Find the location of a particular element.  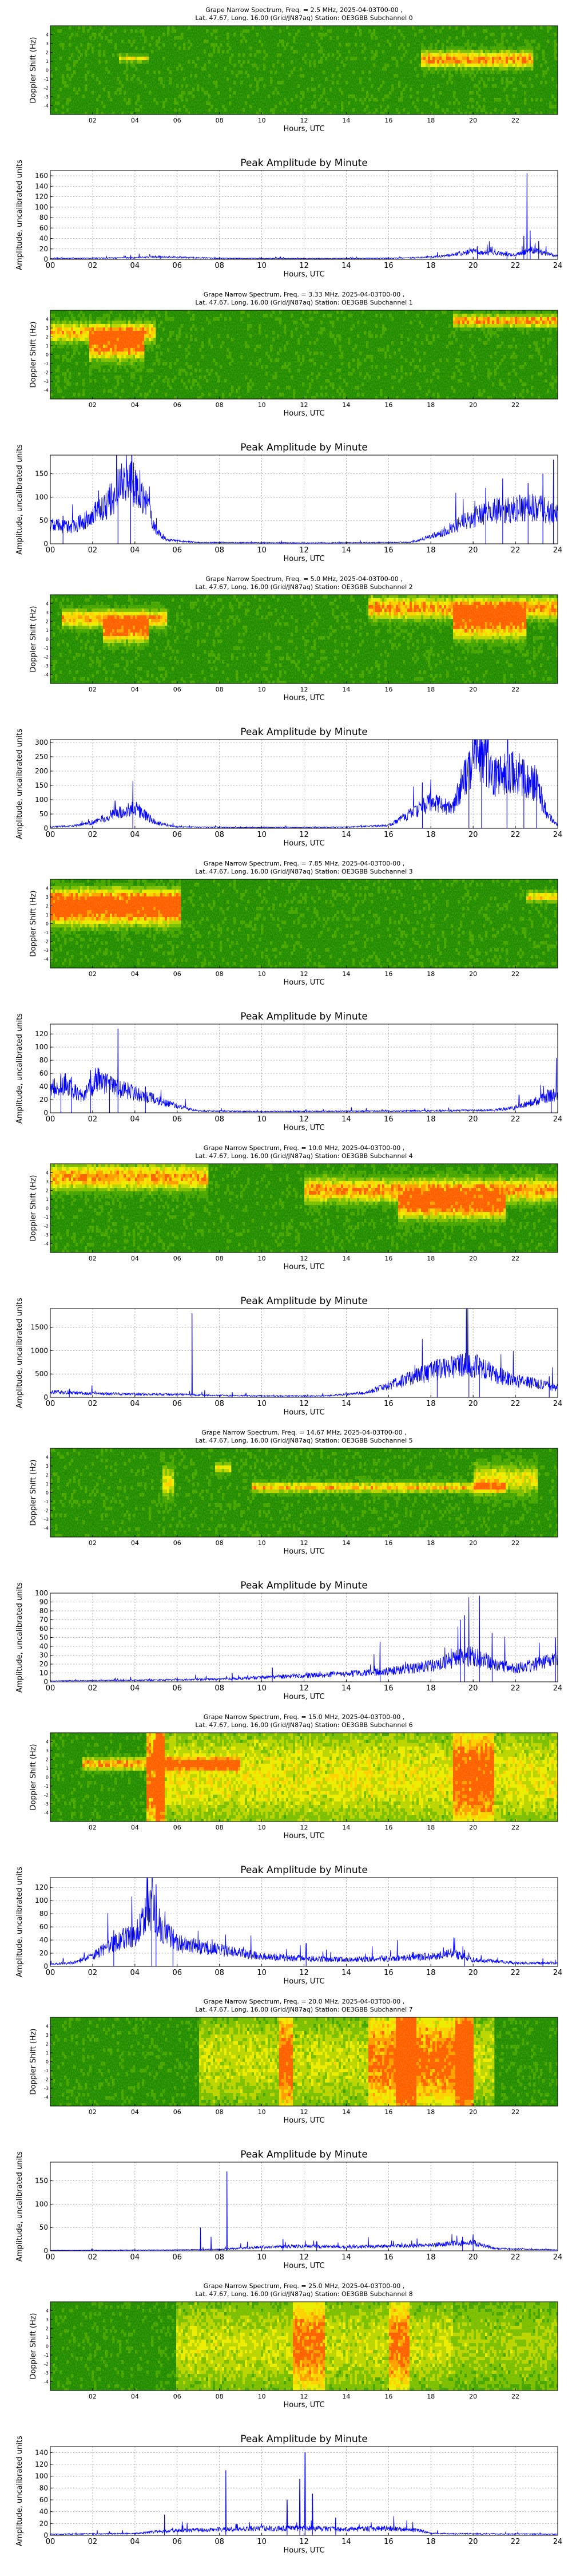

y-tick-label: 90 is located at coordinates (43, 1602).